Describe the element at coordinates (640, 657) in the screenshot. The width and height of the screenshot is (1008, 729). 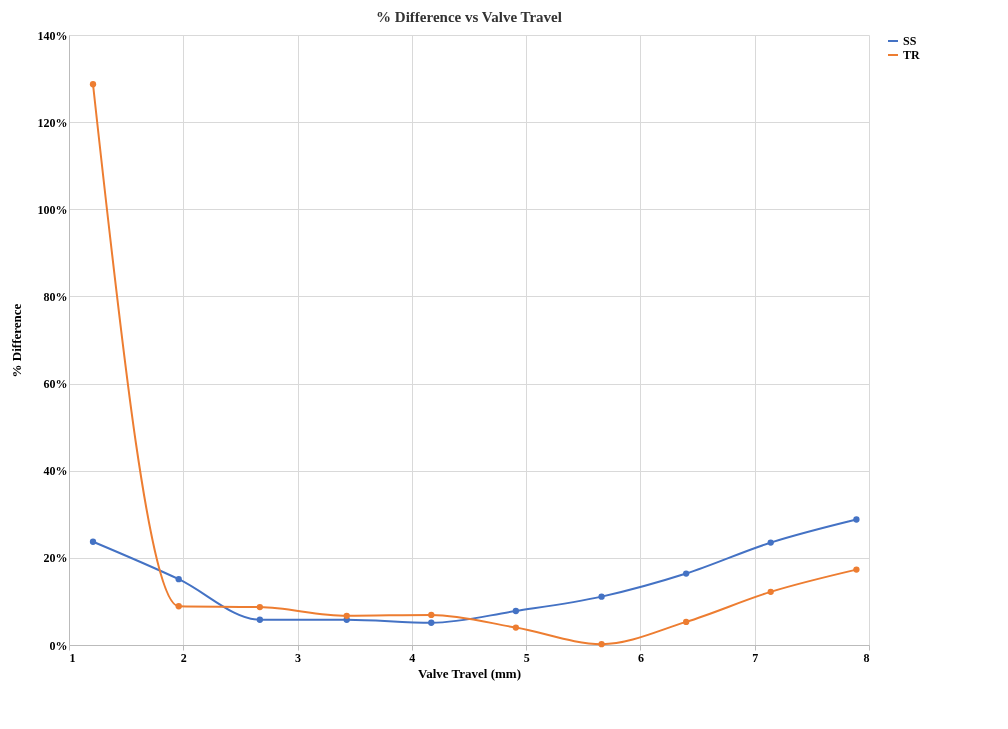
I see `x-tick-label: 6` at that location.